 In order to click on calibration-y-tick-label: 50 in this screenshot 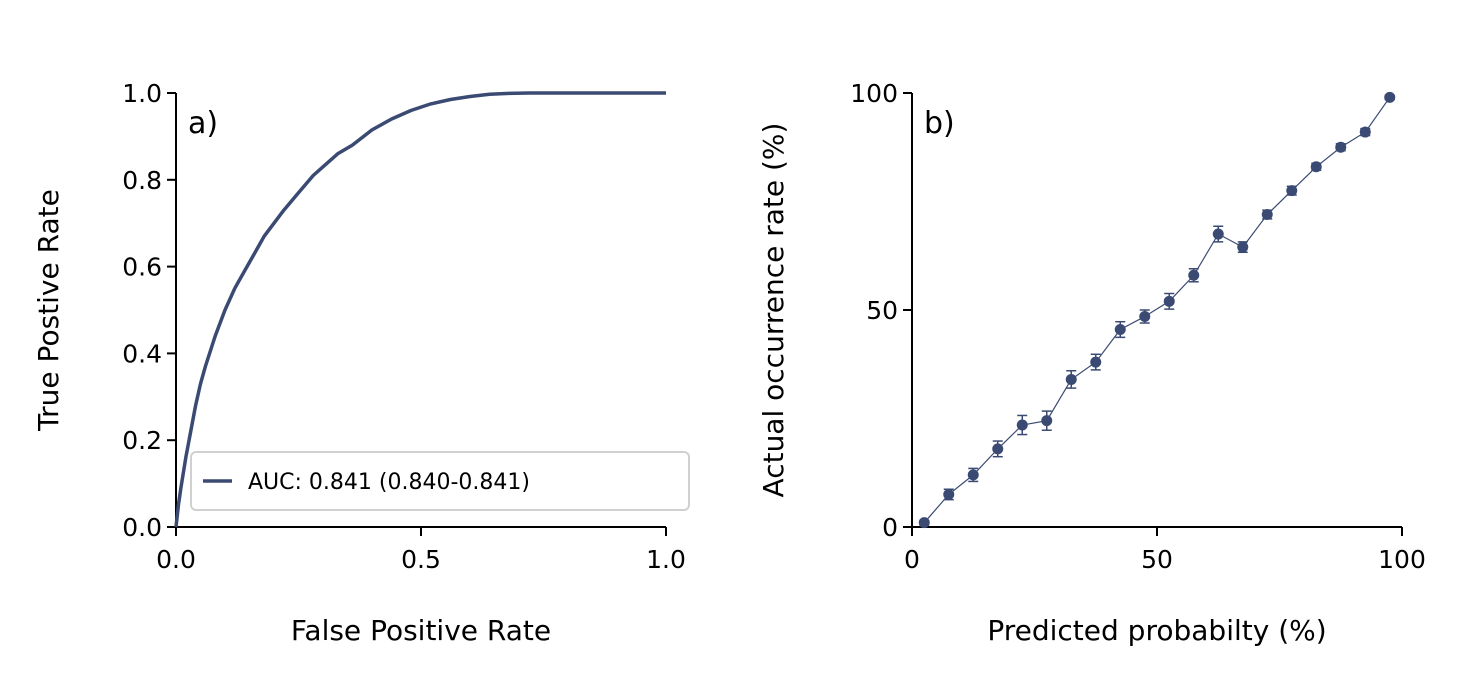, I will do `click(882, 310)`.